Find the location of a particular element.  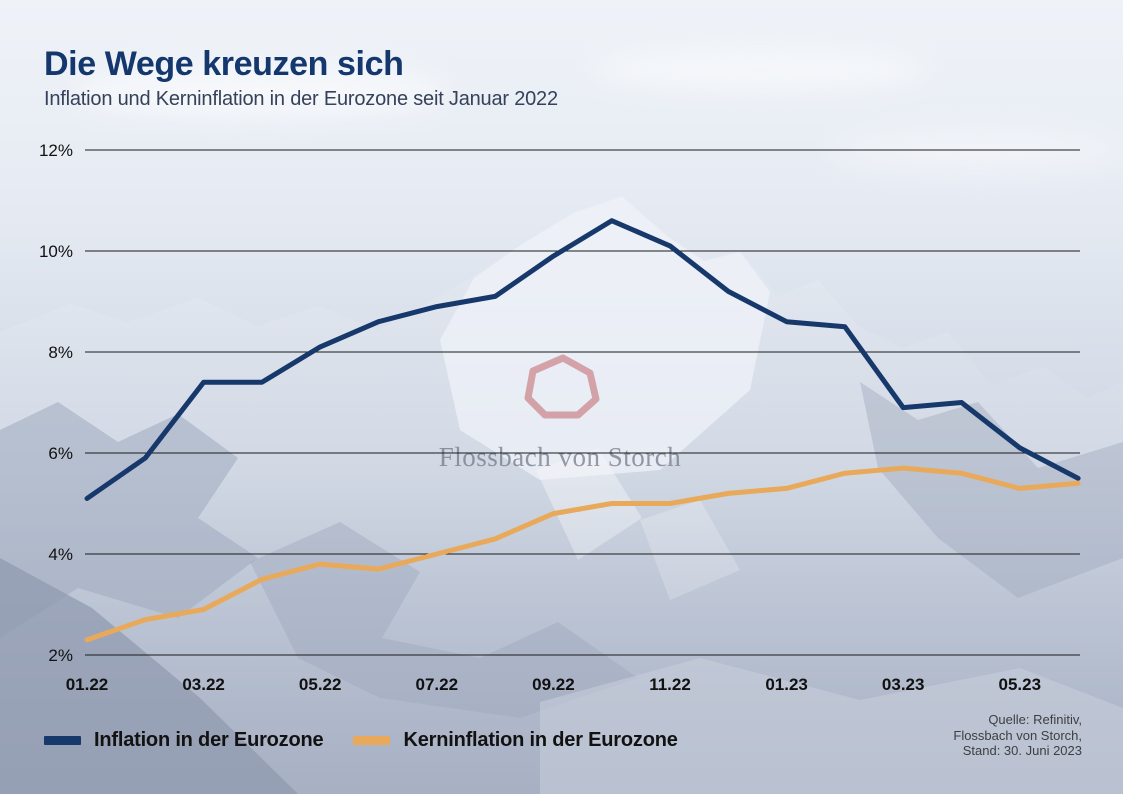

x-axis-tick-label: 09.22 is located at coordinates (553, 684).